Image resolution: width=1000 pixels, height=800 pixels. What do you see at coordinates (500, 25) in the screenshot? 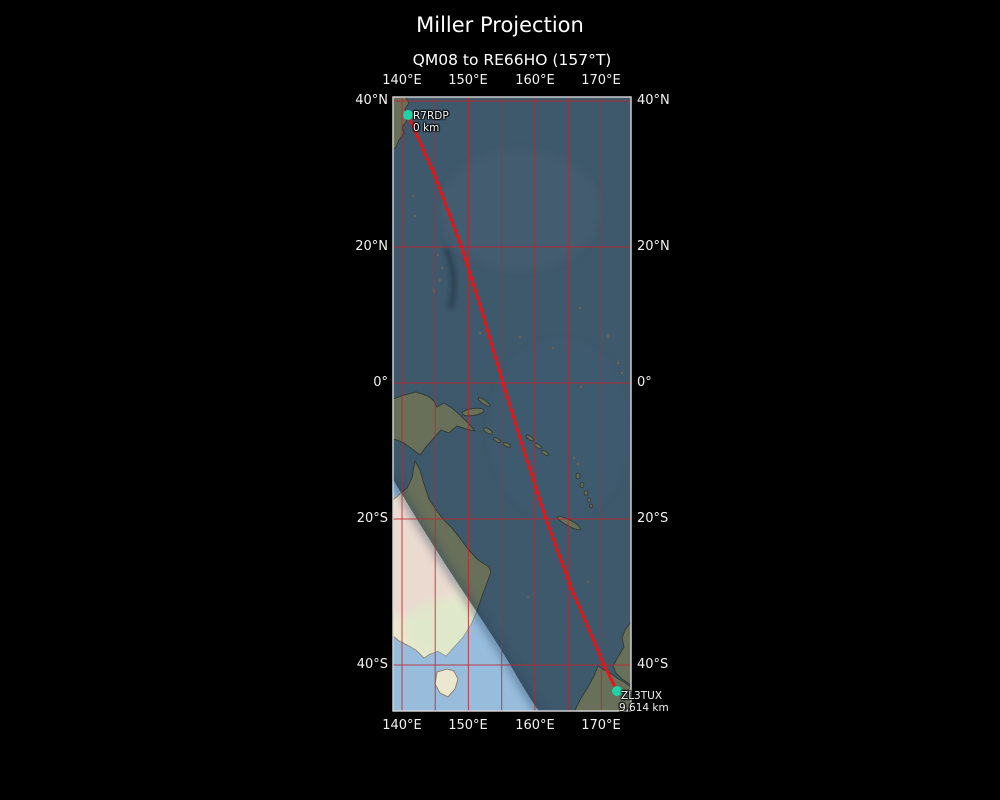
I see `figure-title: Miller Projection` at bounding box center [500, 25].